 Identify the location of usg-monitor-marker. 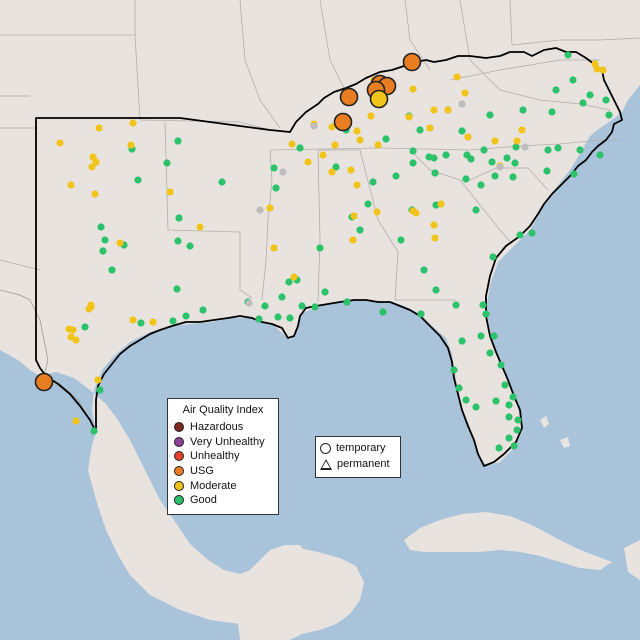
(349, 97).